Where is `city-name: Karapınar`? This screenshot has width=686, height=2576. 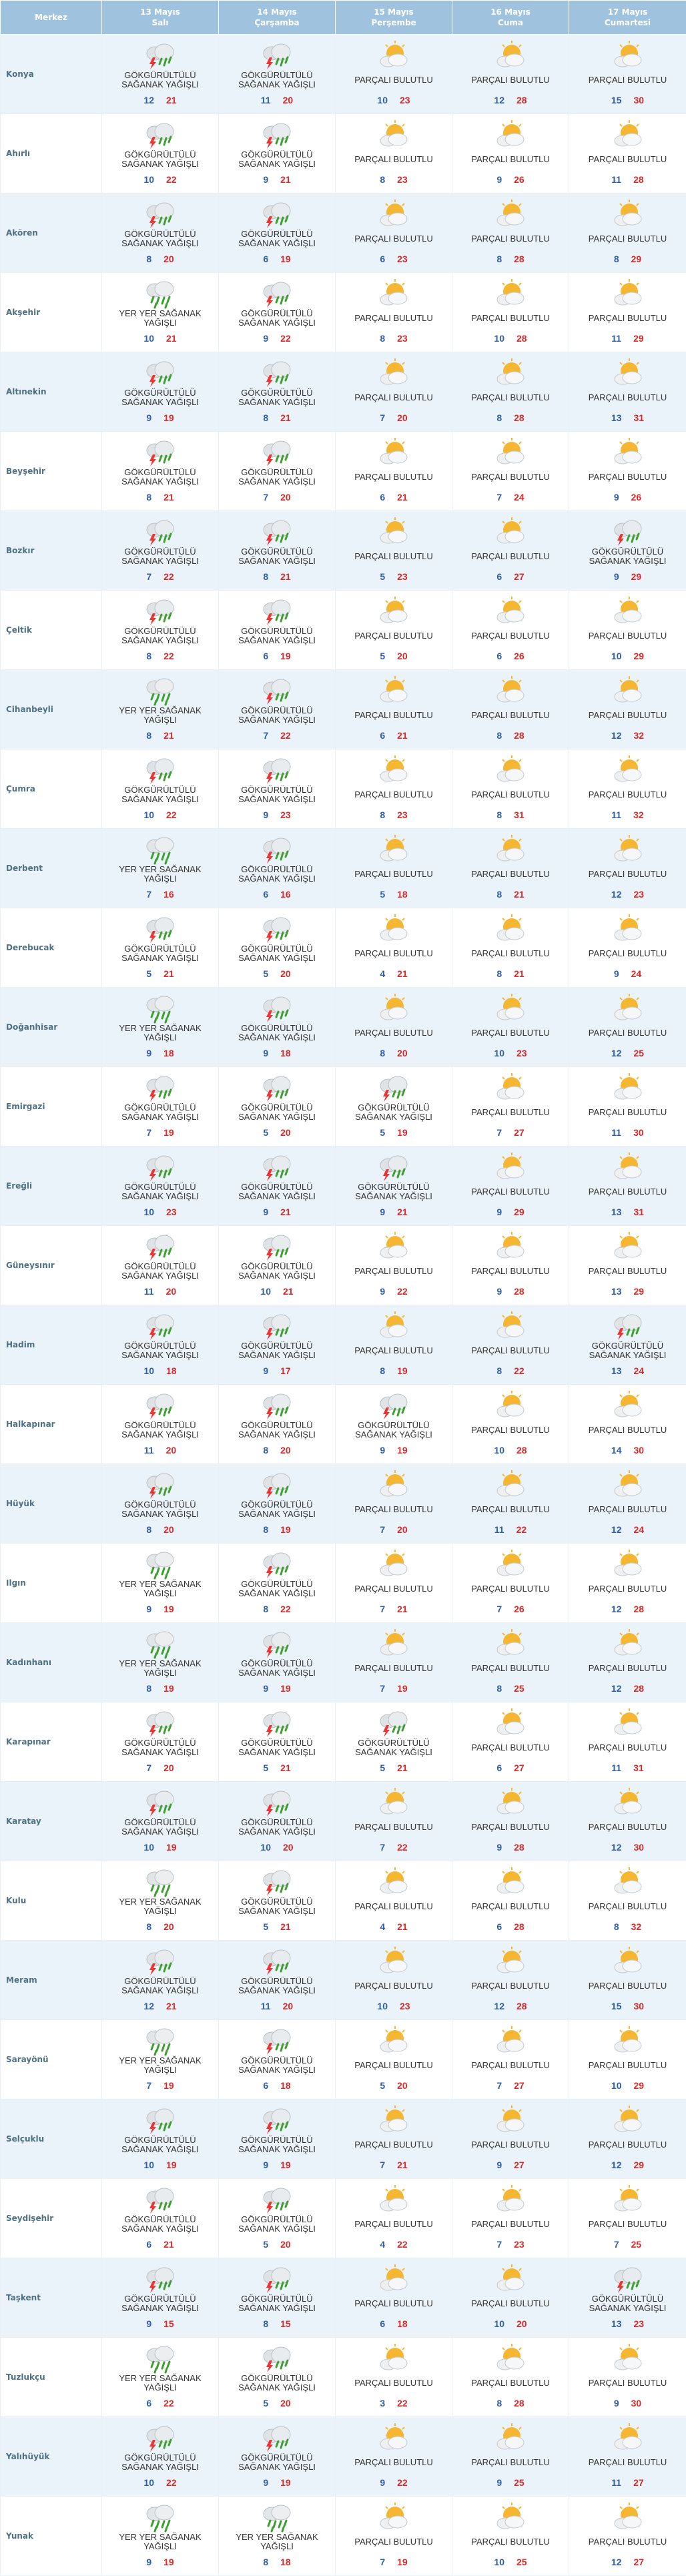 city-name: Karapınar is located at coordinates (51, 1742).